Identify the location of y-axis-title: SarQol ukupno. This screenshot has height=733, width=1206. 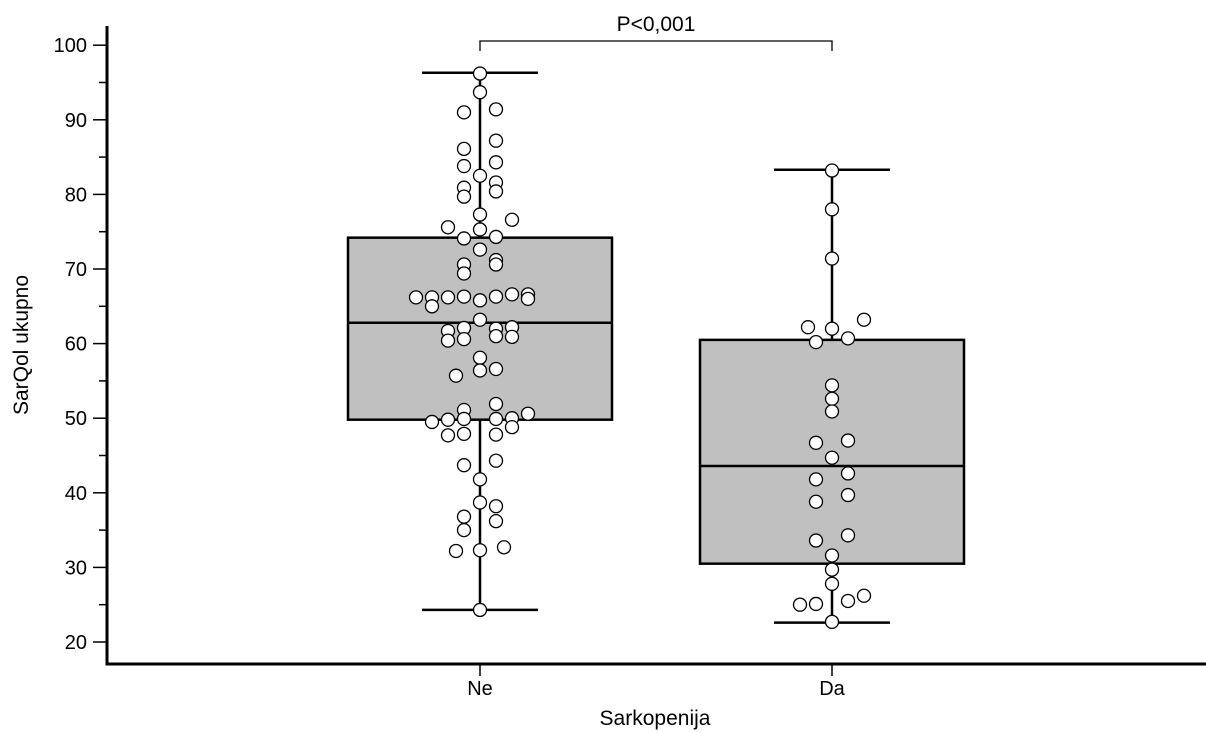
(21, 345).